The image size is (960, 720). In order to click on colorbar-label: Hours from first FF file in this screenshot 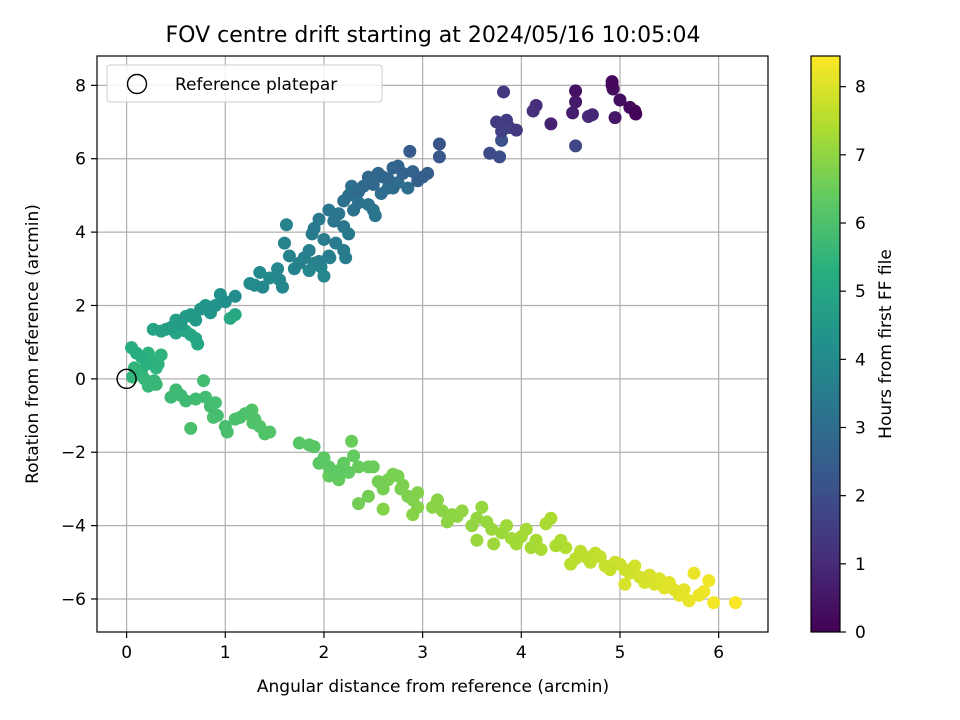, I will do `click(886, 344)`.